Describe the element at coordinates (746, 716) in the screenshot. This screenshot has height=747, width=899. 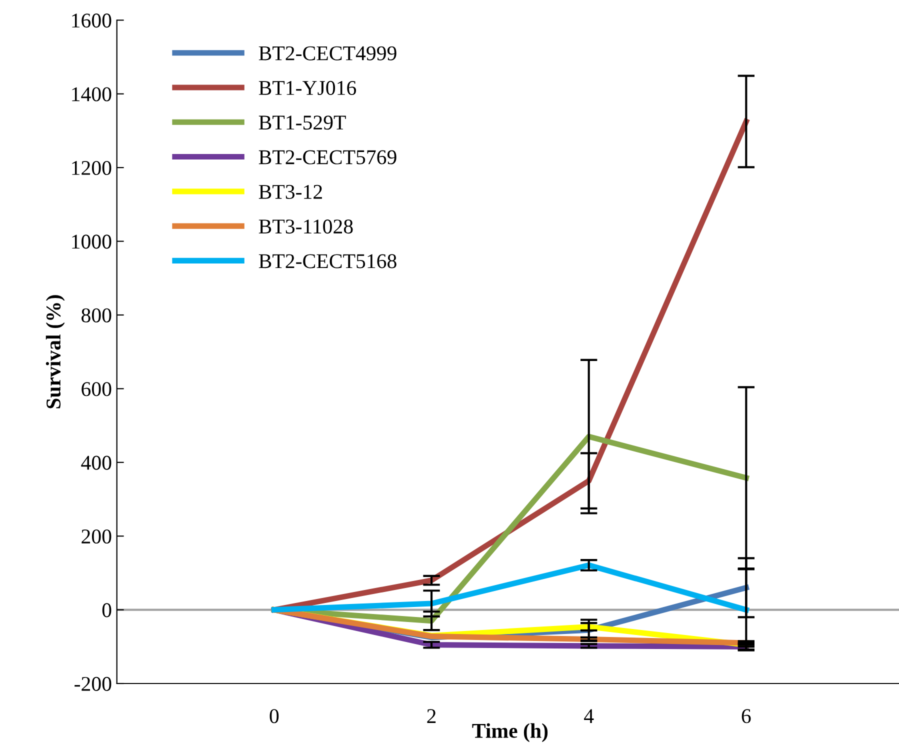
I see `x-tick-label: 6` at that location.